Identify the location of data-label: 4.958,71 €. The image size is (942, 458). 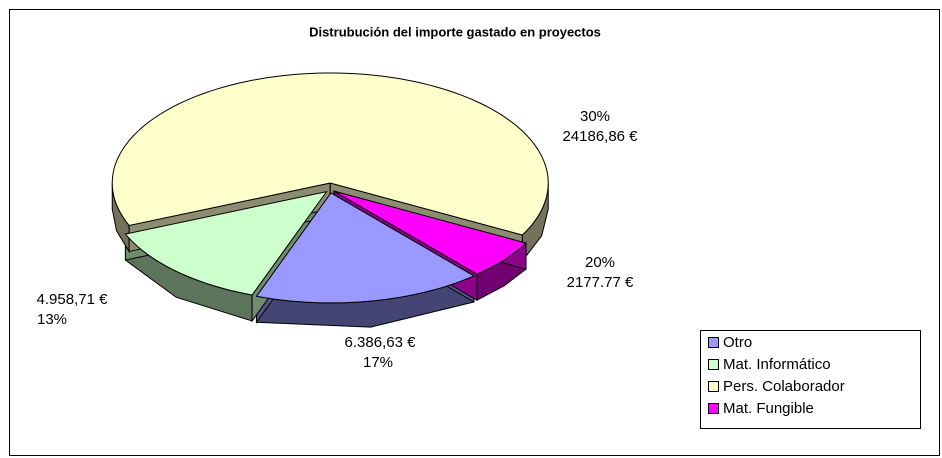
(73, 299).